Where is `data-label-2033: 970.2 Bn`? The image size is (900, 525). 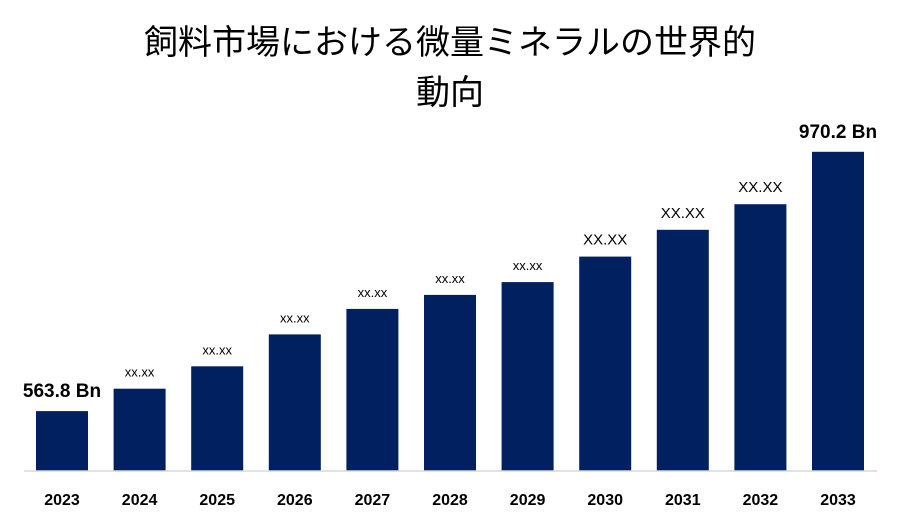 data-label-2033: 970.2 Bn is located at coordinates (838, 132).